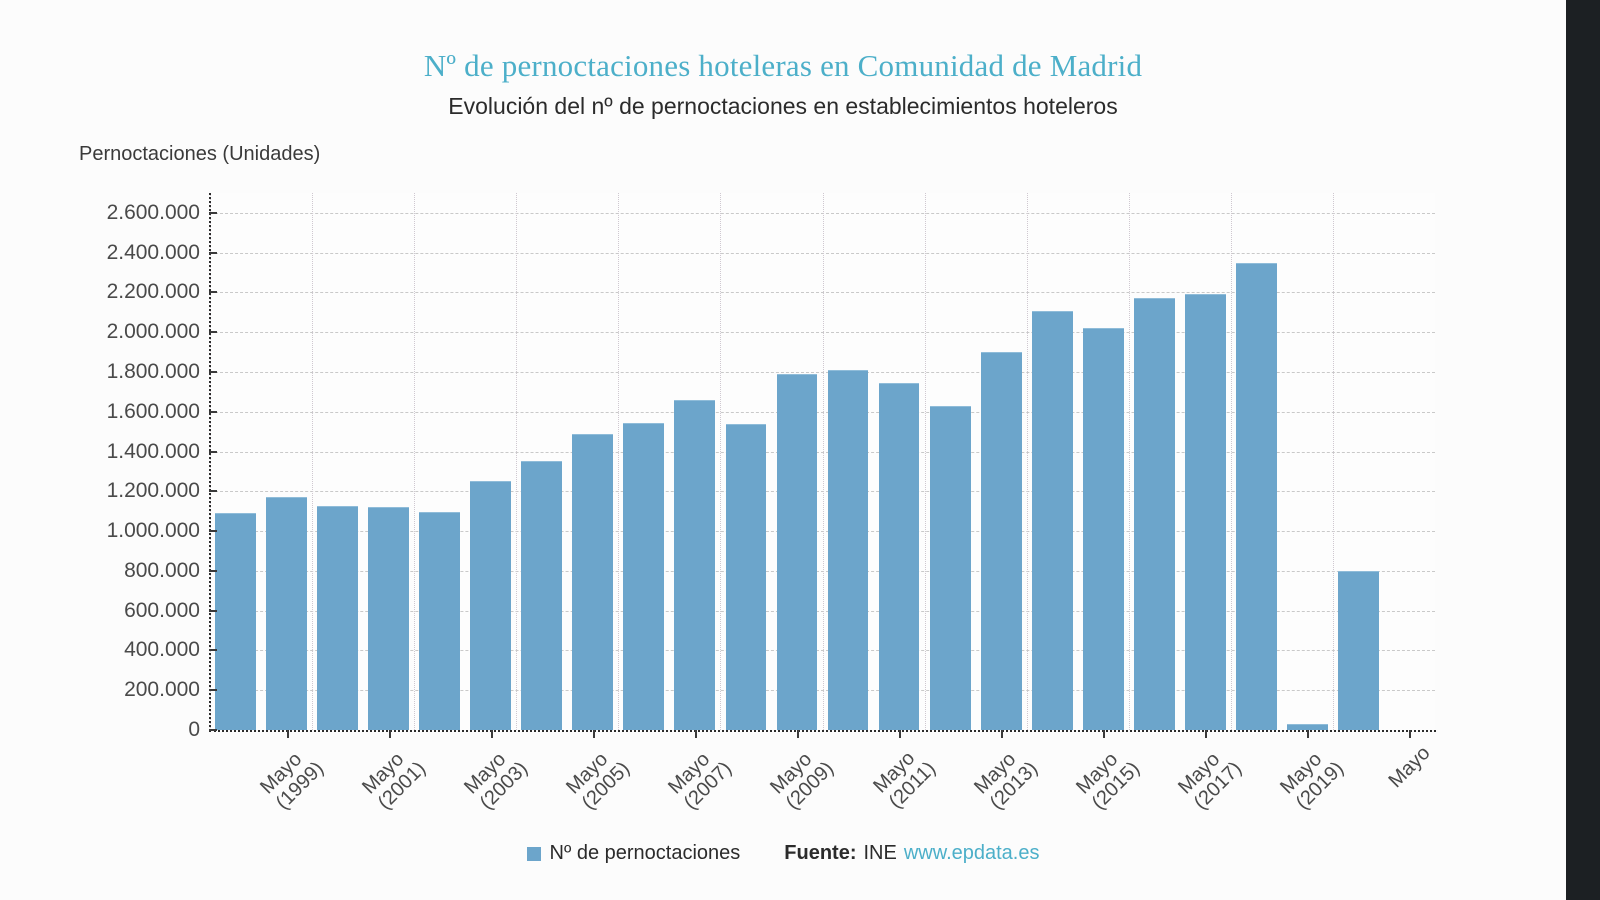  Describe the element at coordinates (880, 853) in the screenshot. I see `source-name: INE` at that location.